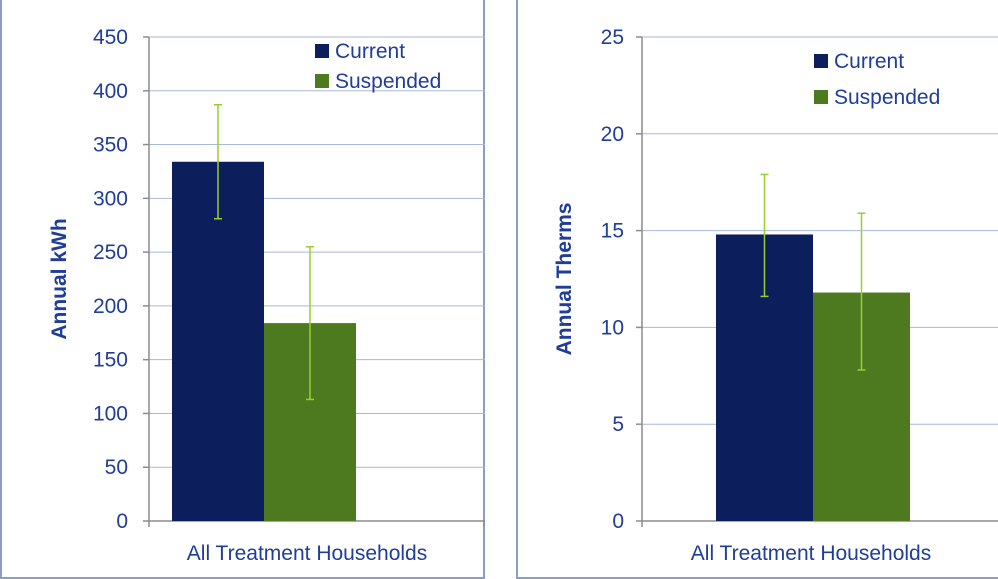 Image resolution: width=998 pixels, height=579 pixels. I want to click on y-tick-label: 50, so click(116, 467).